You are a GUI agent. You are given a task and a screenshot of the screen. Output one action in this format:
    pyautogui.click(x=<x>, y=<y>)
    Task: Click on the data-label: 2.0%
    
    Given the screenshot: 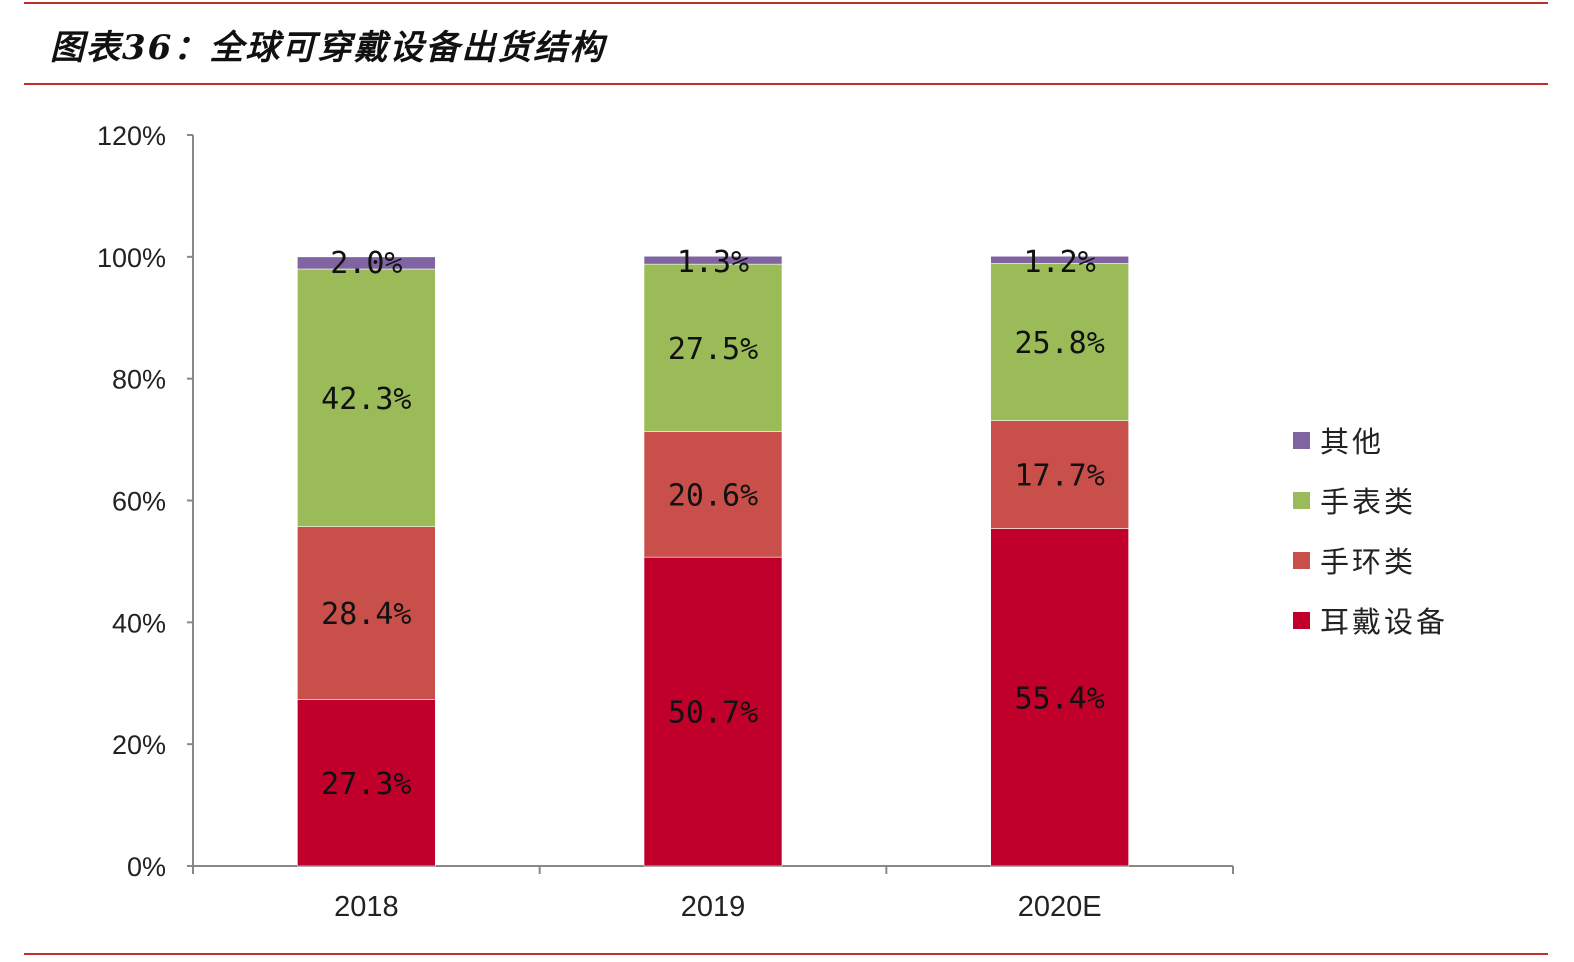 What is the action you would take?
    pyautogui.click(x=366, y=263)
    